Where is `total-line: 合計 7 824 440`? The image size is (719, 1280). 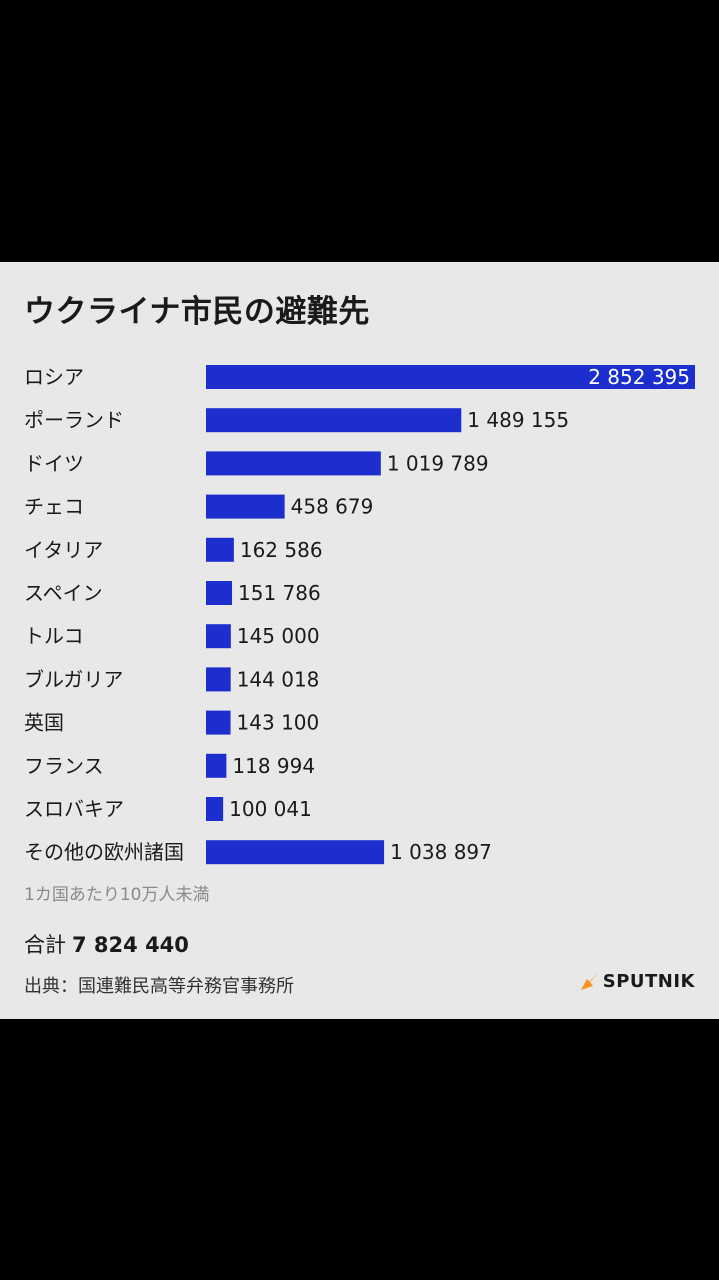 total-line: 合計 7 824 440 is located at coordinates (106, 944).